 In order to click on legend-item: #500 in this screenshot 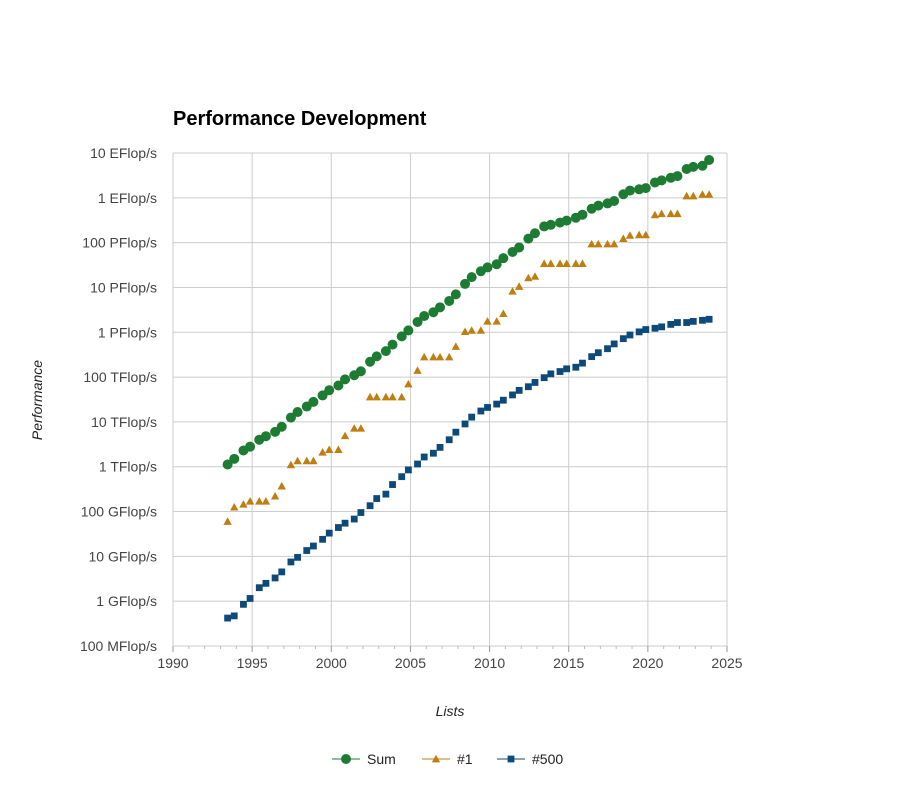, I will do `click(530, 759)`.